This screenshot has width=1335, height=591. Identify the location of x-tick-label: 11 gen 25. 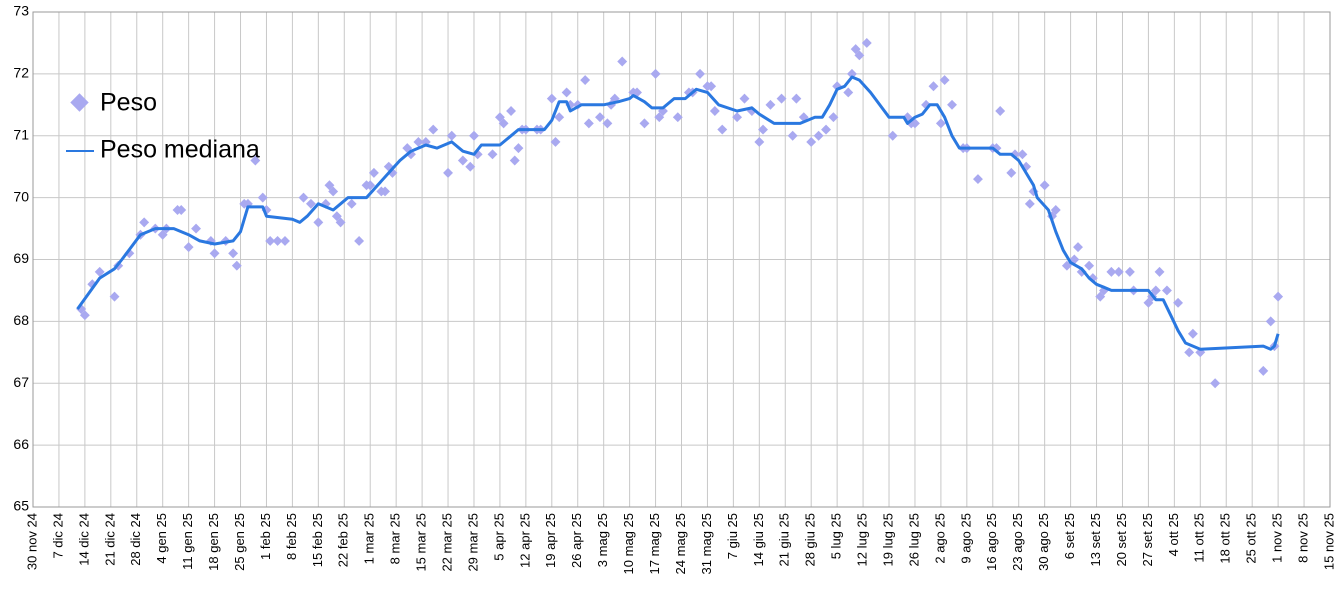
(187, 541).